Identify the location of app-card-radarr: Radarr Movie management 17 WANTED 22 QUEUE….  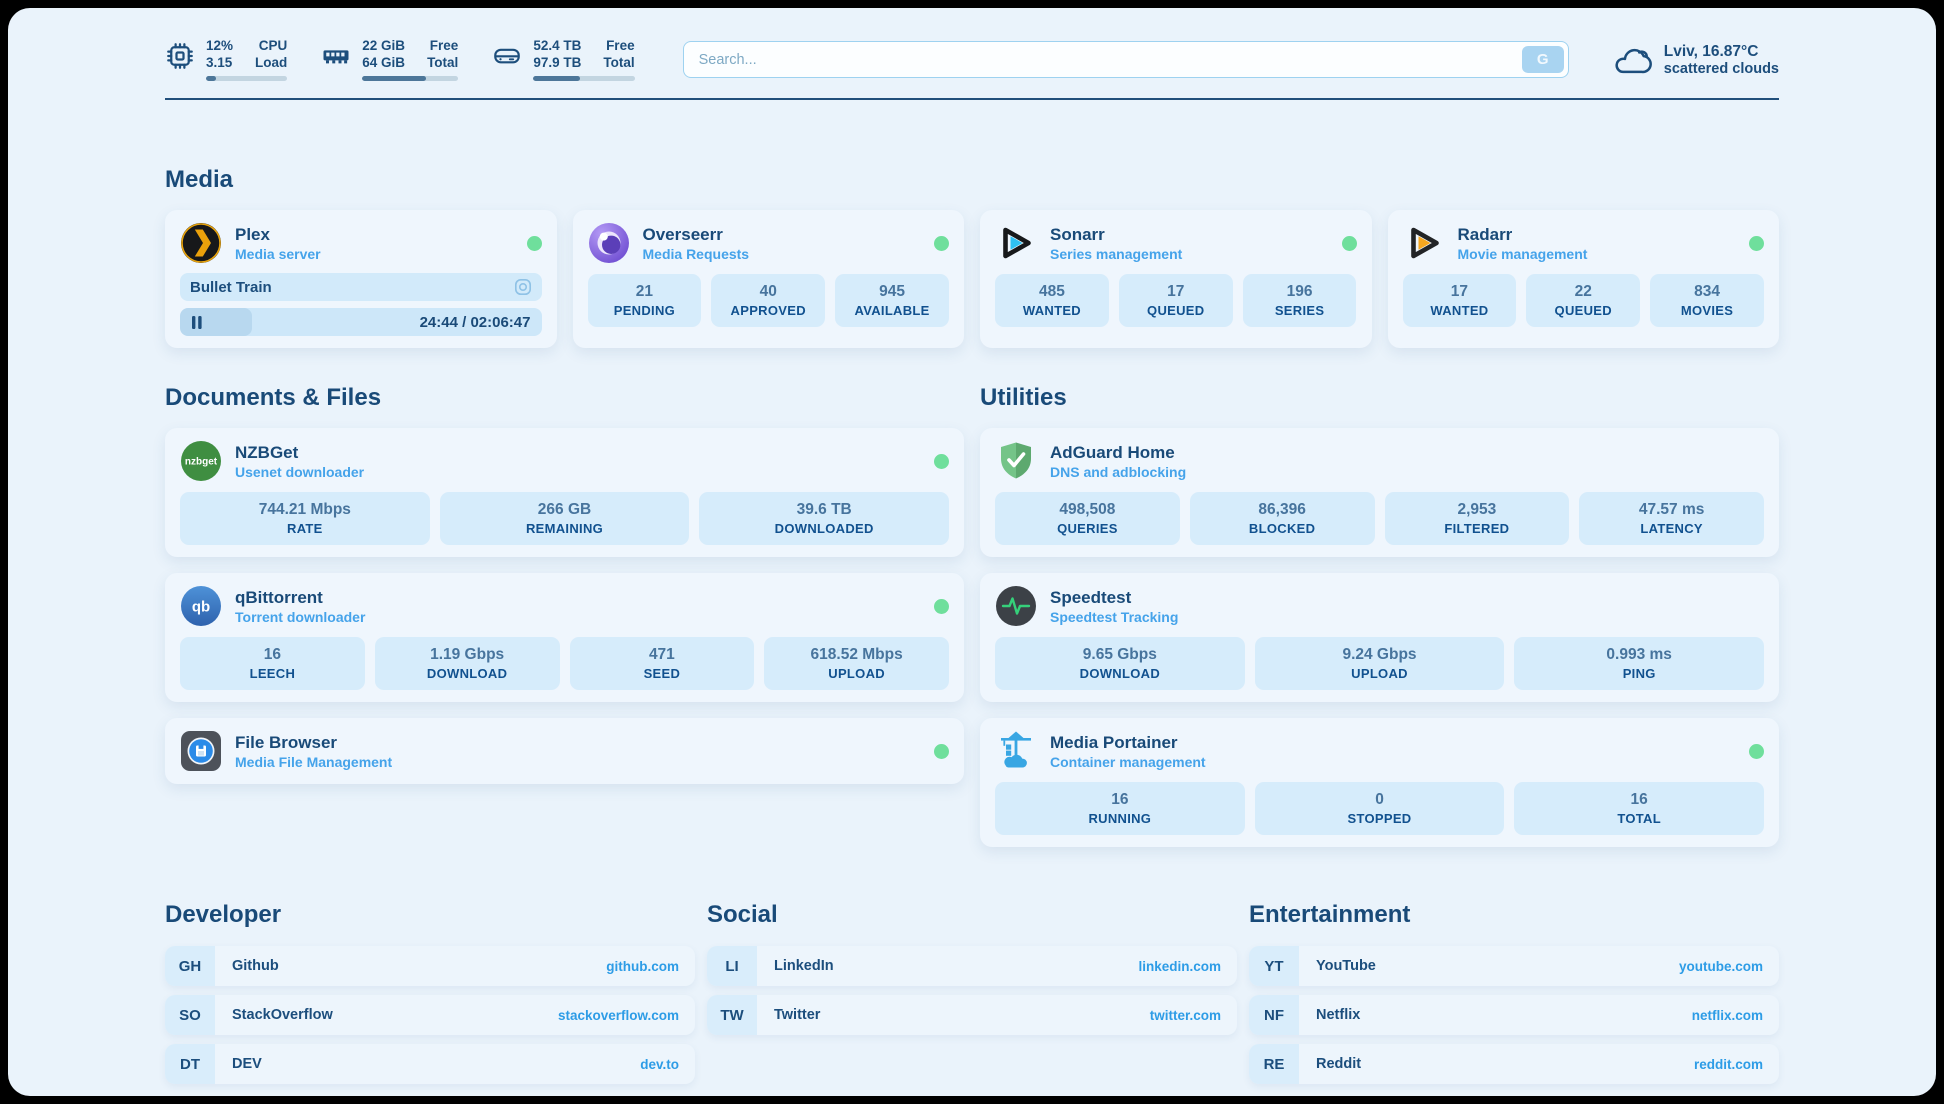
(1583, 279).